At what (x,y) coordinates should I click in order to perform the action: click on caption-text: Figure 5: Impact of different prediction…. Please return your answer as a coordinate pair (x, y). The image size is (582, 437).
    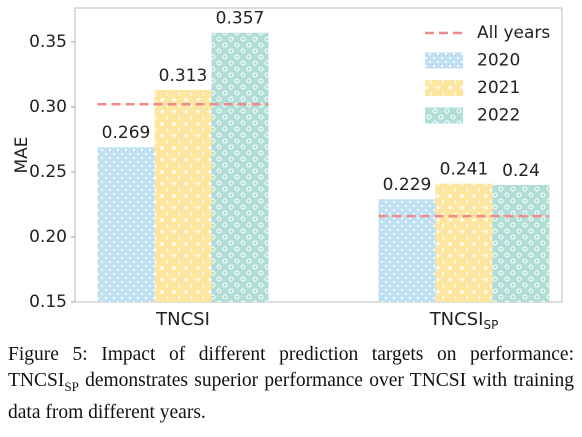
    Looking at the image, I should click on (291, 367).